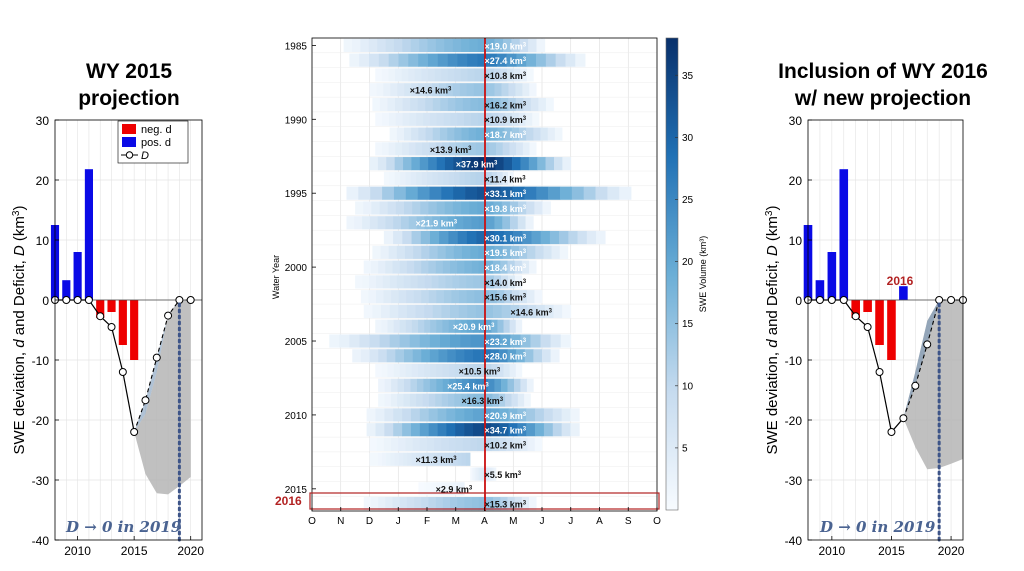 The image size is (1024, 571). I want to click on center-y-axis-label: Water Year, so click(276, 277).